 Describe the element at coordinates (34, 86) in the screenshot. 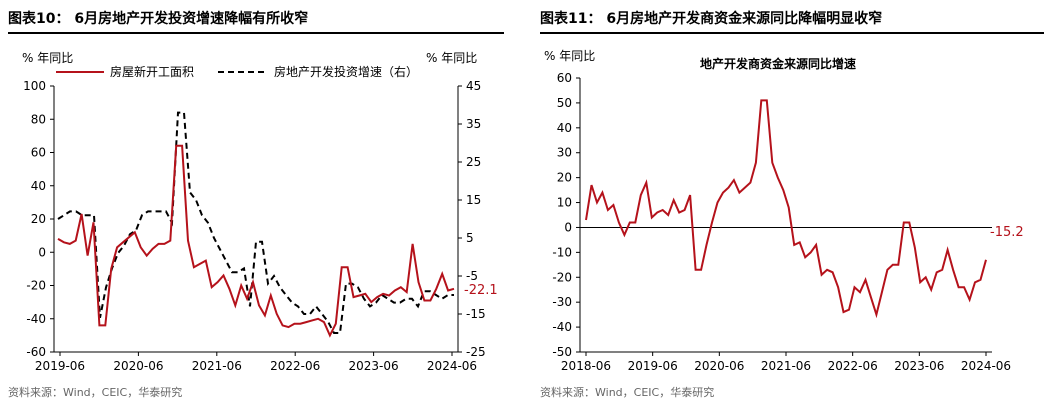

I see `left-y-tick-label: 100` at that location.